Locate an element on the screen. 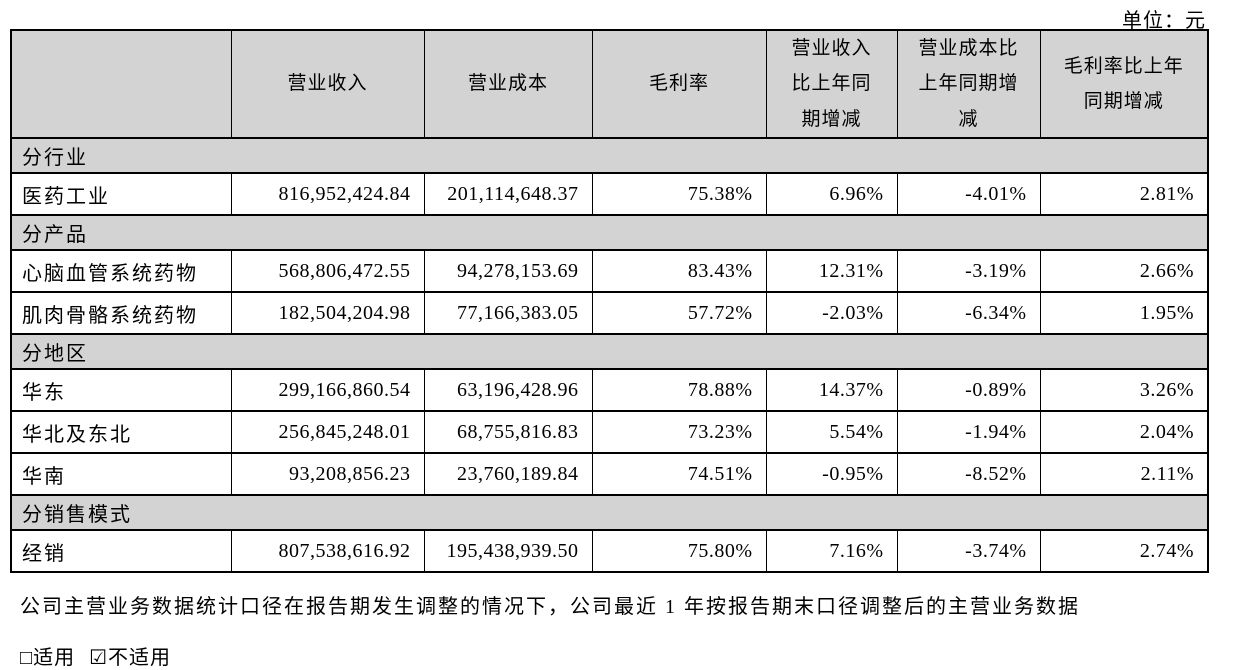  col-header-category is located at coordinates (121, 84).